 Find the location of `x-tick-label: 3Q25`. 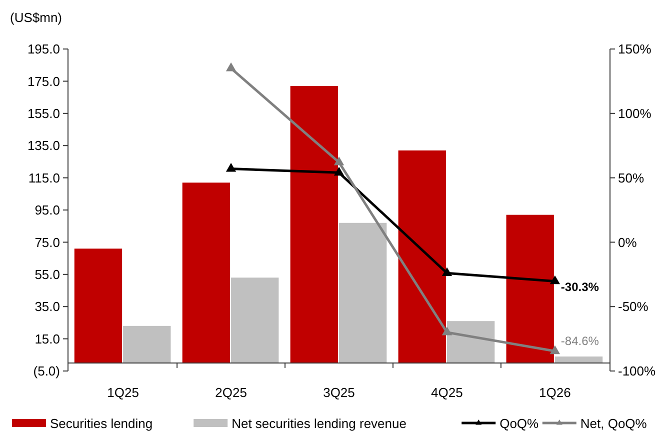

x-tick-label: 3Q25 is located at coordinates (339, 392).